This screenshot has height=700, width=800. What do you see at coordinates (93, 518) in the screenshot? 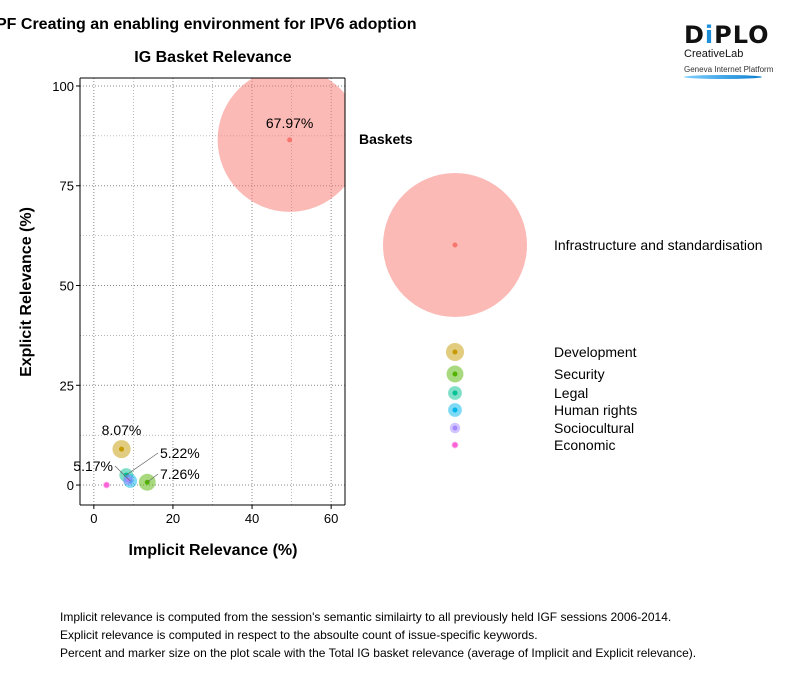
I see `x-tick-label: 0` at bounding box center [93, 518].